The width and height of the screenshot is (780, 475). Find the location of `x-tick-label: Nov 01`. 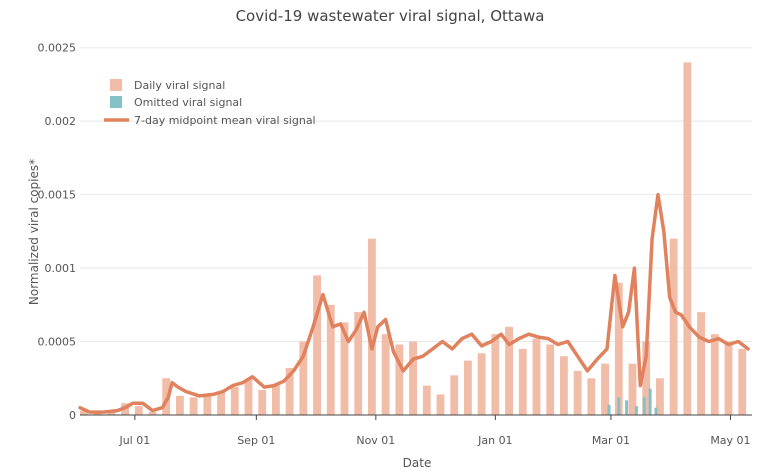

x-tick-label: Nov 01 is located at coordinates (375, 440).